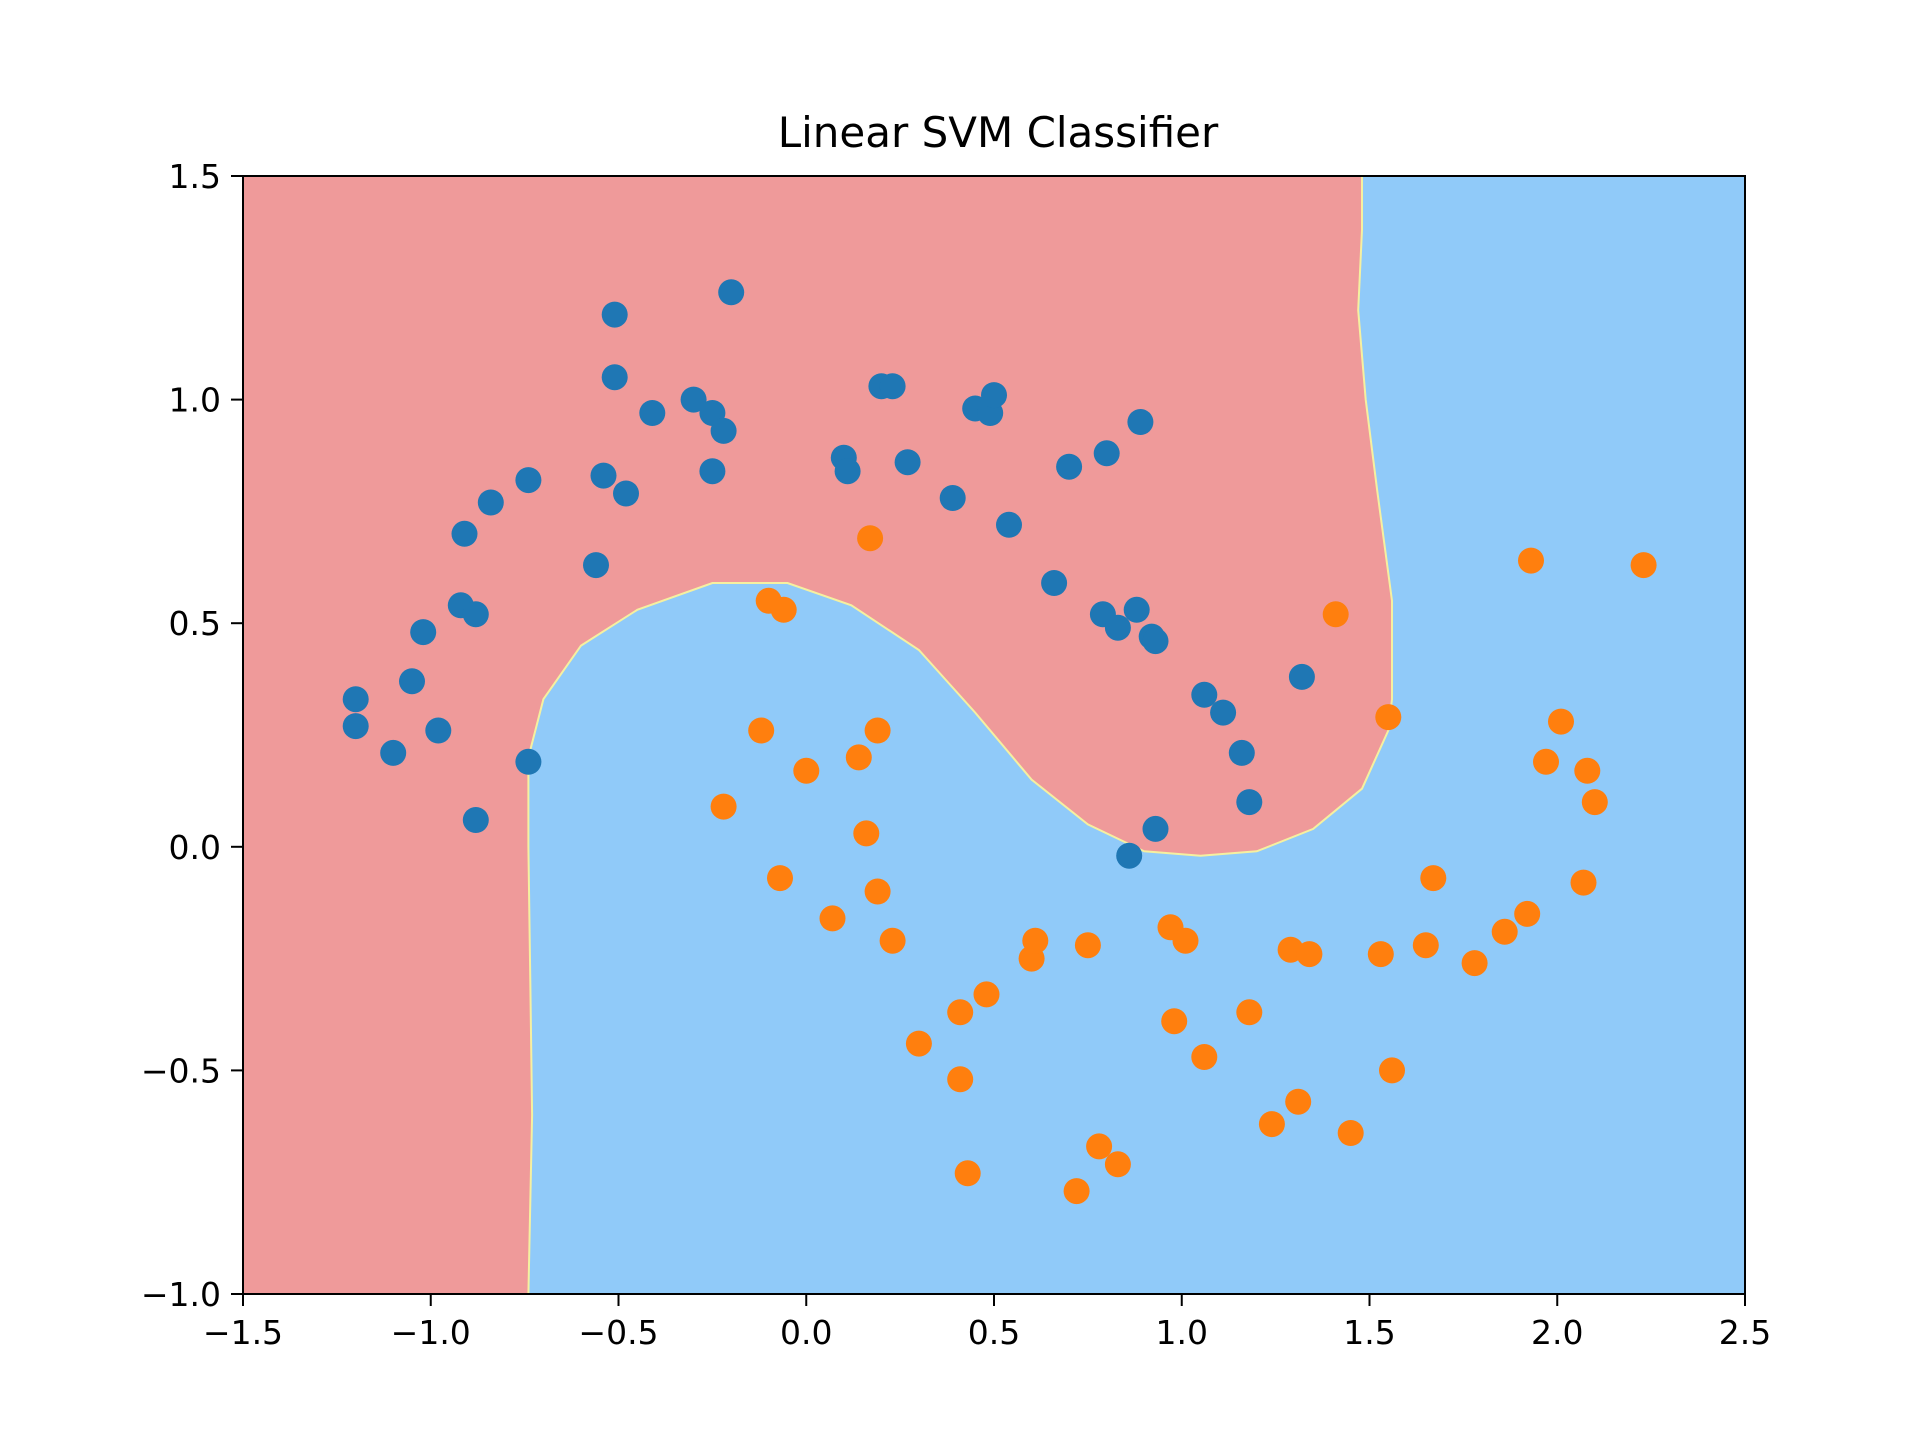 Image resolution: width=1920 pixels, height=1440 pixels. Describe the element at coordinates (431, 1332) in the screenshot. I see `x-tick-label: −1.0` at that location.